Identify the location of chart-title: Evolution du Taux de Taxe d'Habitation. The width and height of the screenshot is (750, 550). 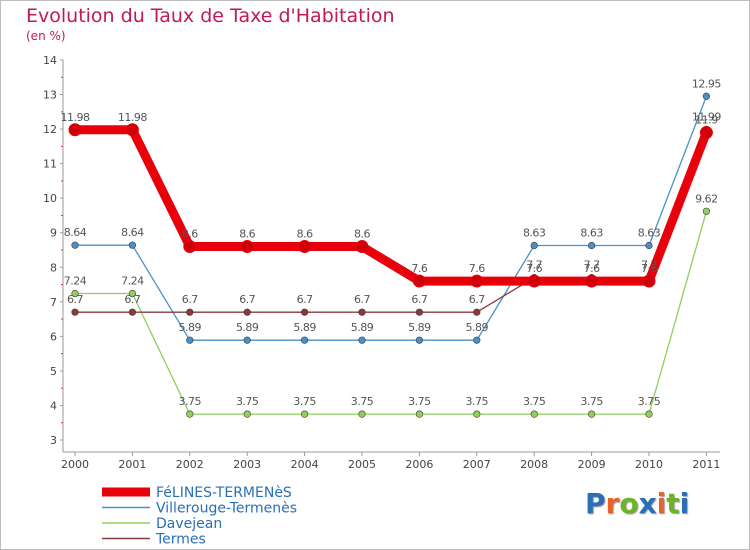
(210, 16).